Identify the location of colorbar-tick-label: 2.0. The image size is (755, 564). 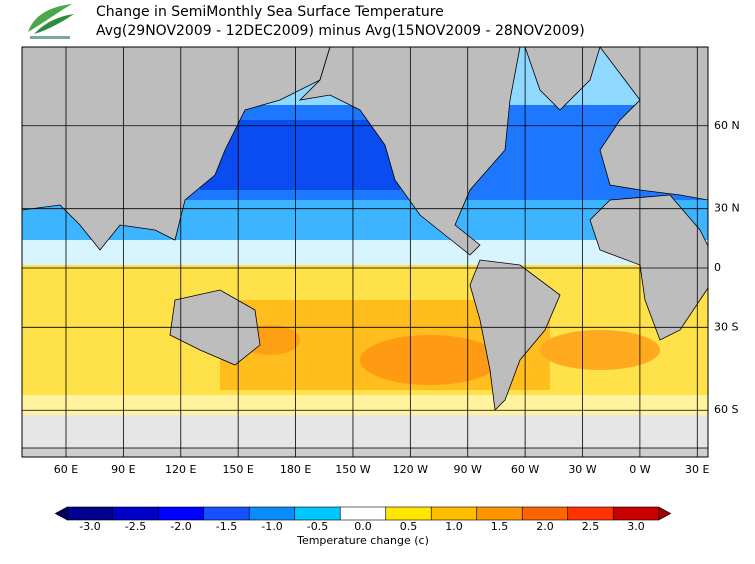
(545, 526).